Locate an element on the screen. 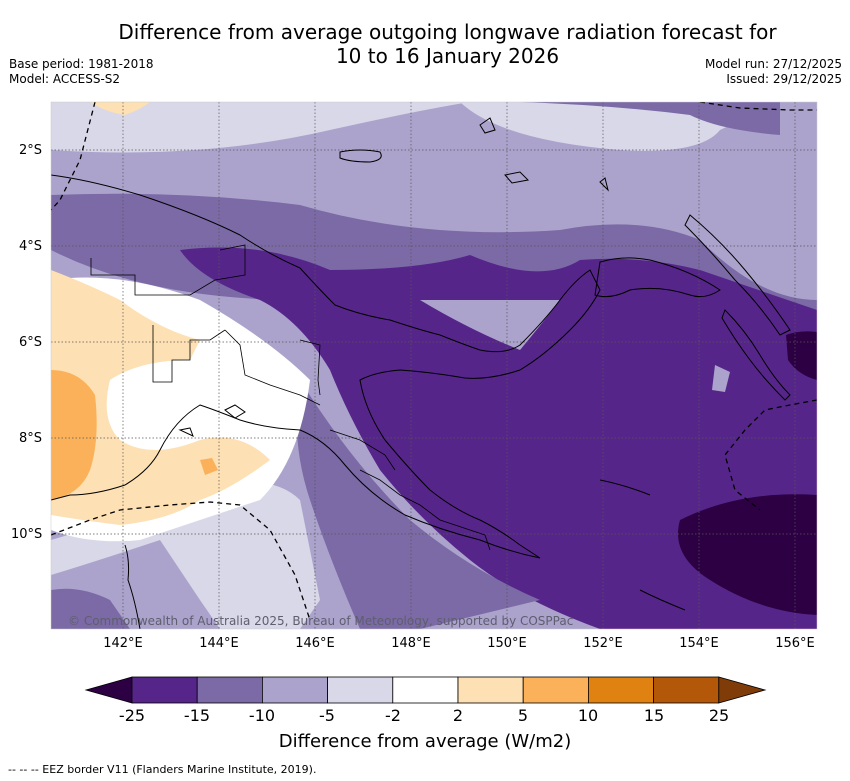 Image resolution: width=850 pixels, height=781 pixels. lat-label-8s: 8°S is located at coordinates (31, 438).